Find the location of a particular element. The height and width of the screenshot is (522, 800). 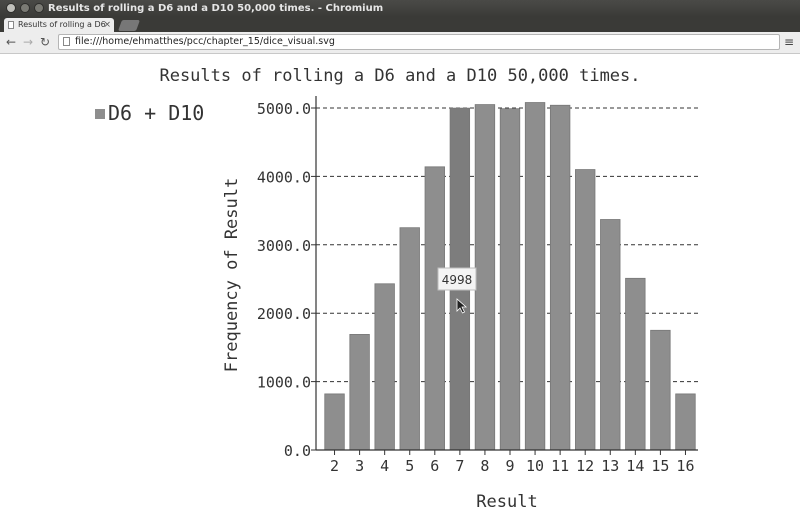

mouse-cursor-icon is located at coordinates (462, 306).